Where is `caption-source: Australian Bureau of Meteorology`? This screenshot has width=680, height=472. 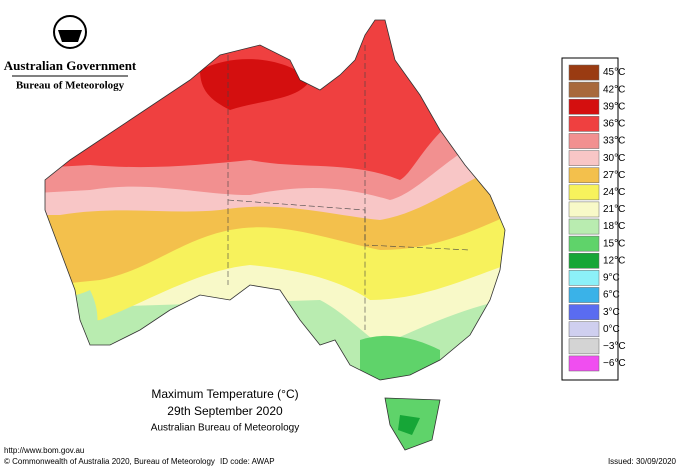 caption-source: Australian Bureau of Meteorology is located at coordinates (225, 428).